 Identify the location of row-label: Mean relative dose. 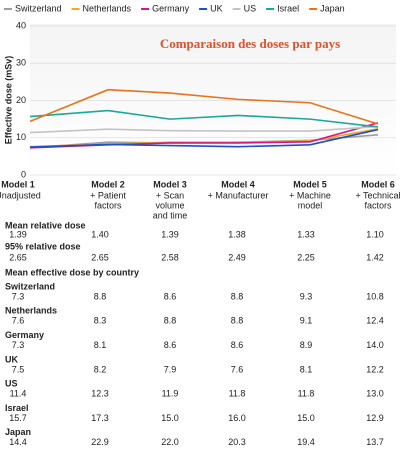
(45, 225).